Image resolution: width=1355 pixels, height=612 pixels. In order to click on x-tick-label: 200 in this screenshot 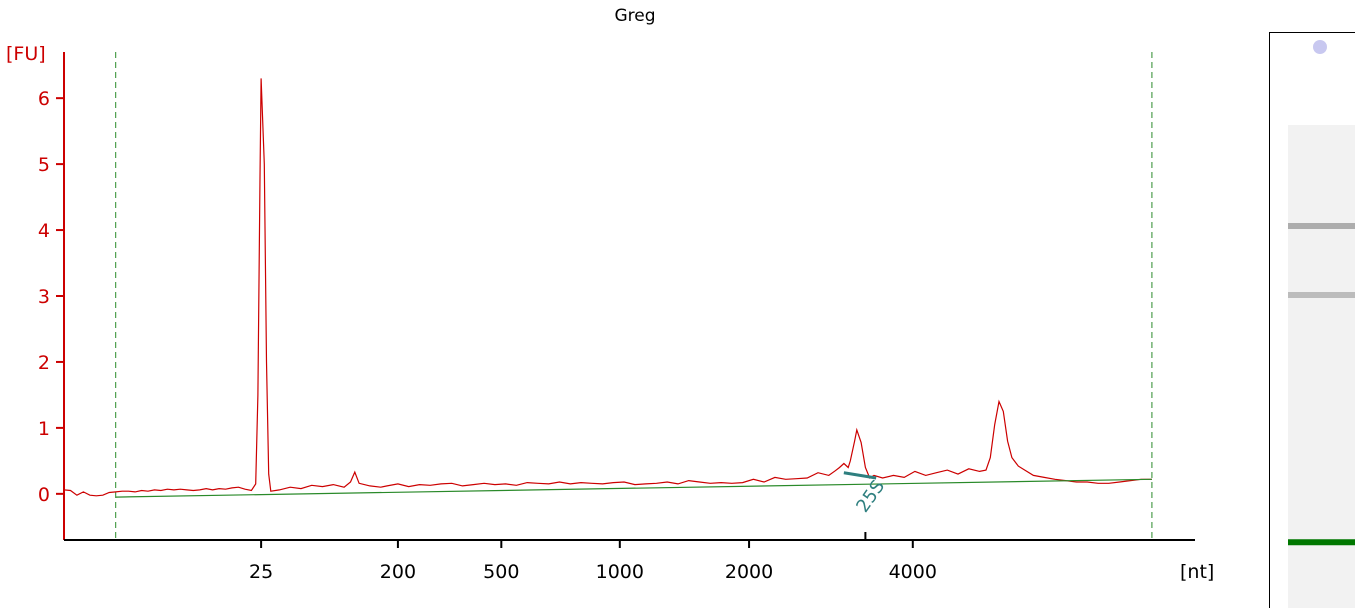, I will do `click(398, 572)`.